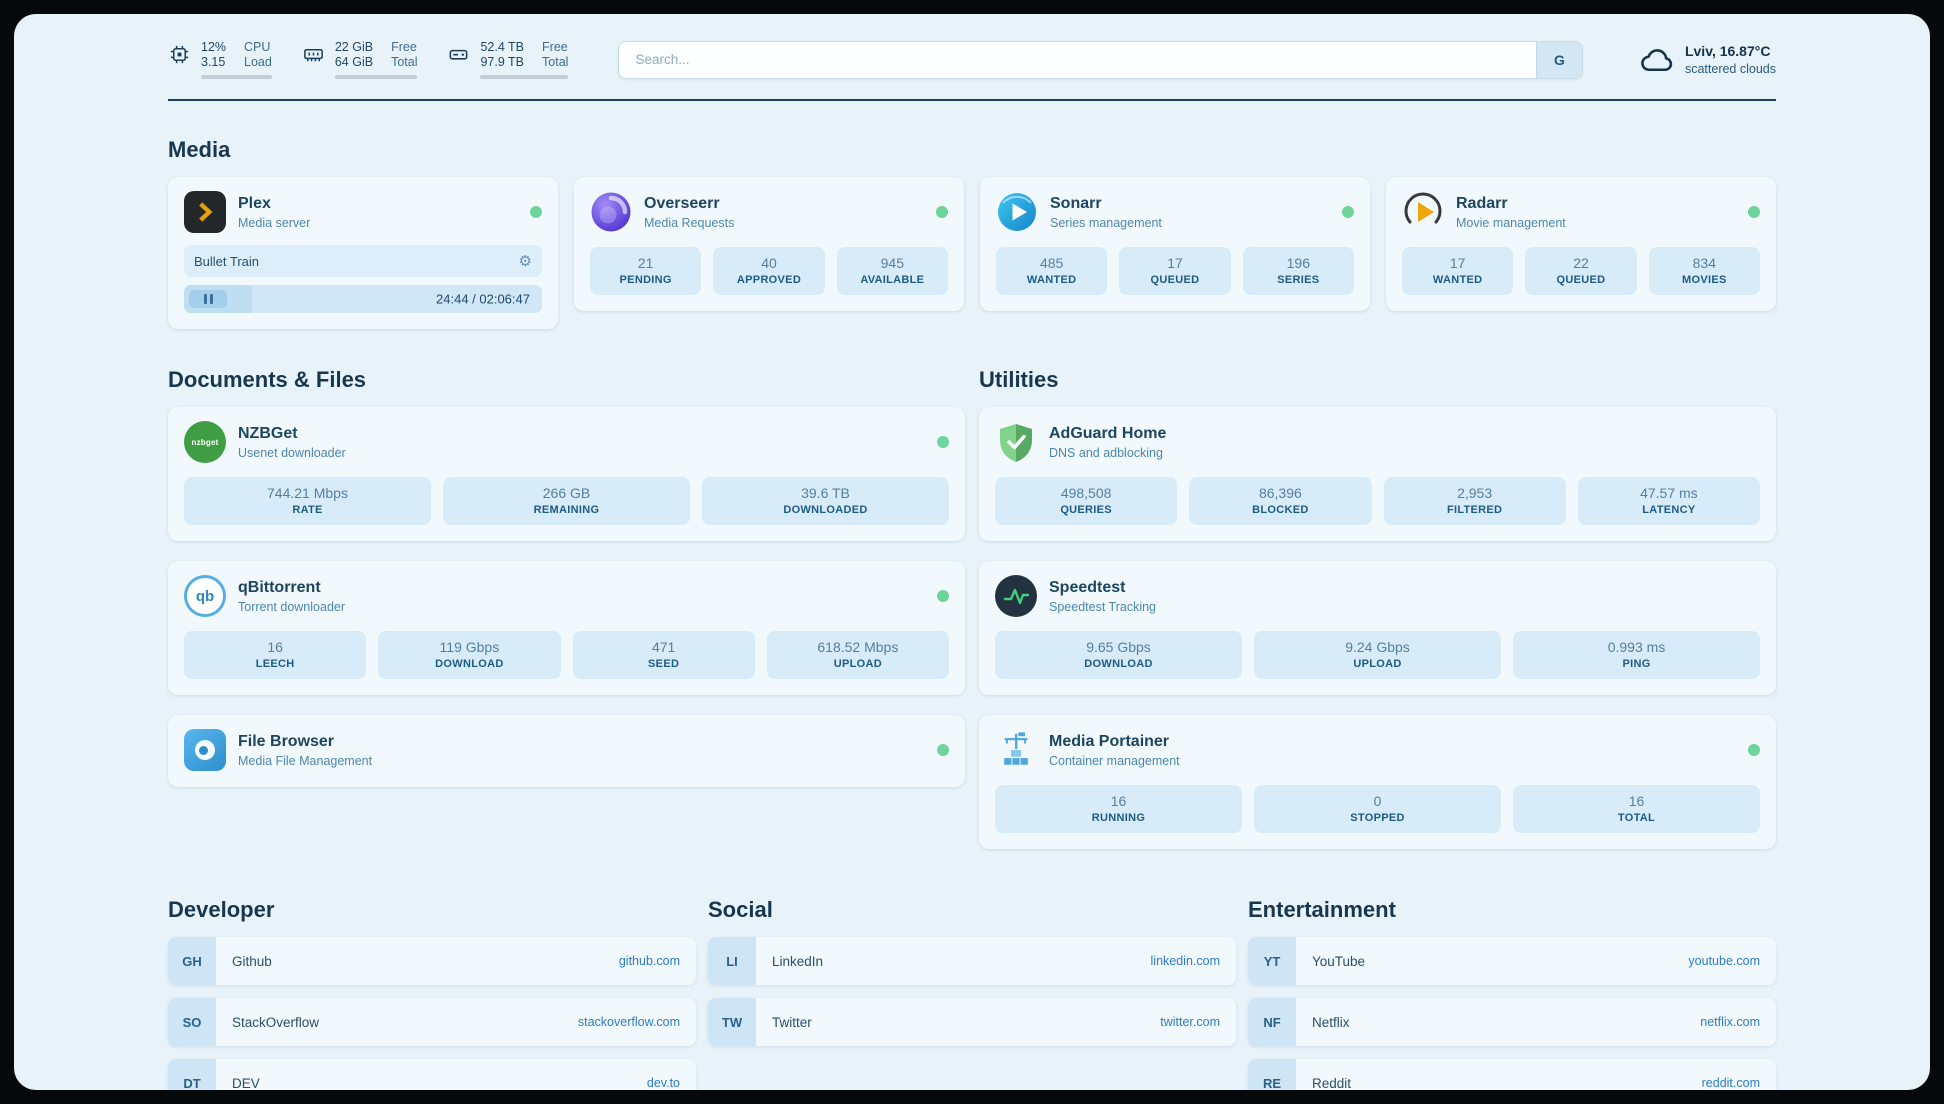 The height and width of the screenshot is (1104, 1944). I want to click on weather-location: Lviv, 16.87°C, so click(1727, 50).